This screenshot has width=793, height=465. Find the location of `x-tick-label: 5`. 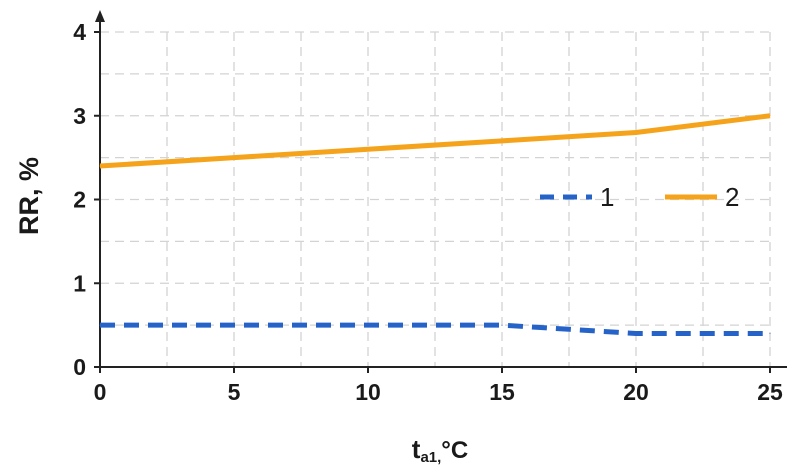

x-tick-label: 5 is located at coordinates (234, 392).